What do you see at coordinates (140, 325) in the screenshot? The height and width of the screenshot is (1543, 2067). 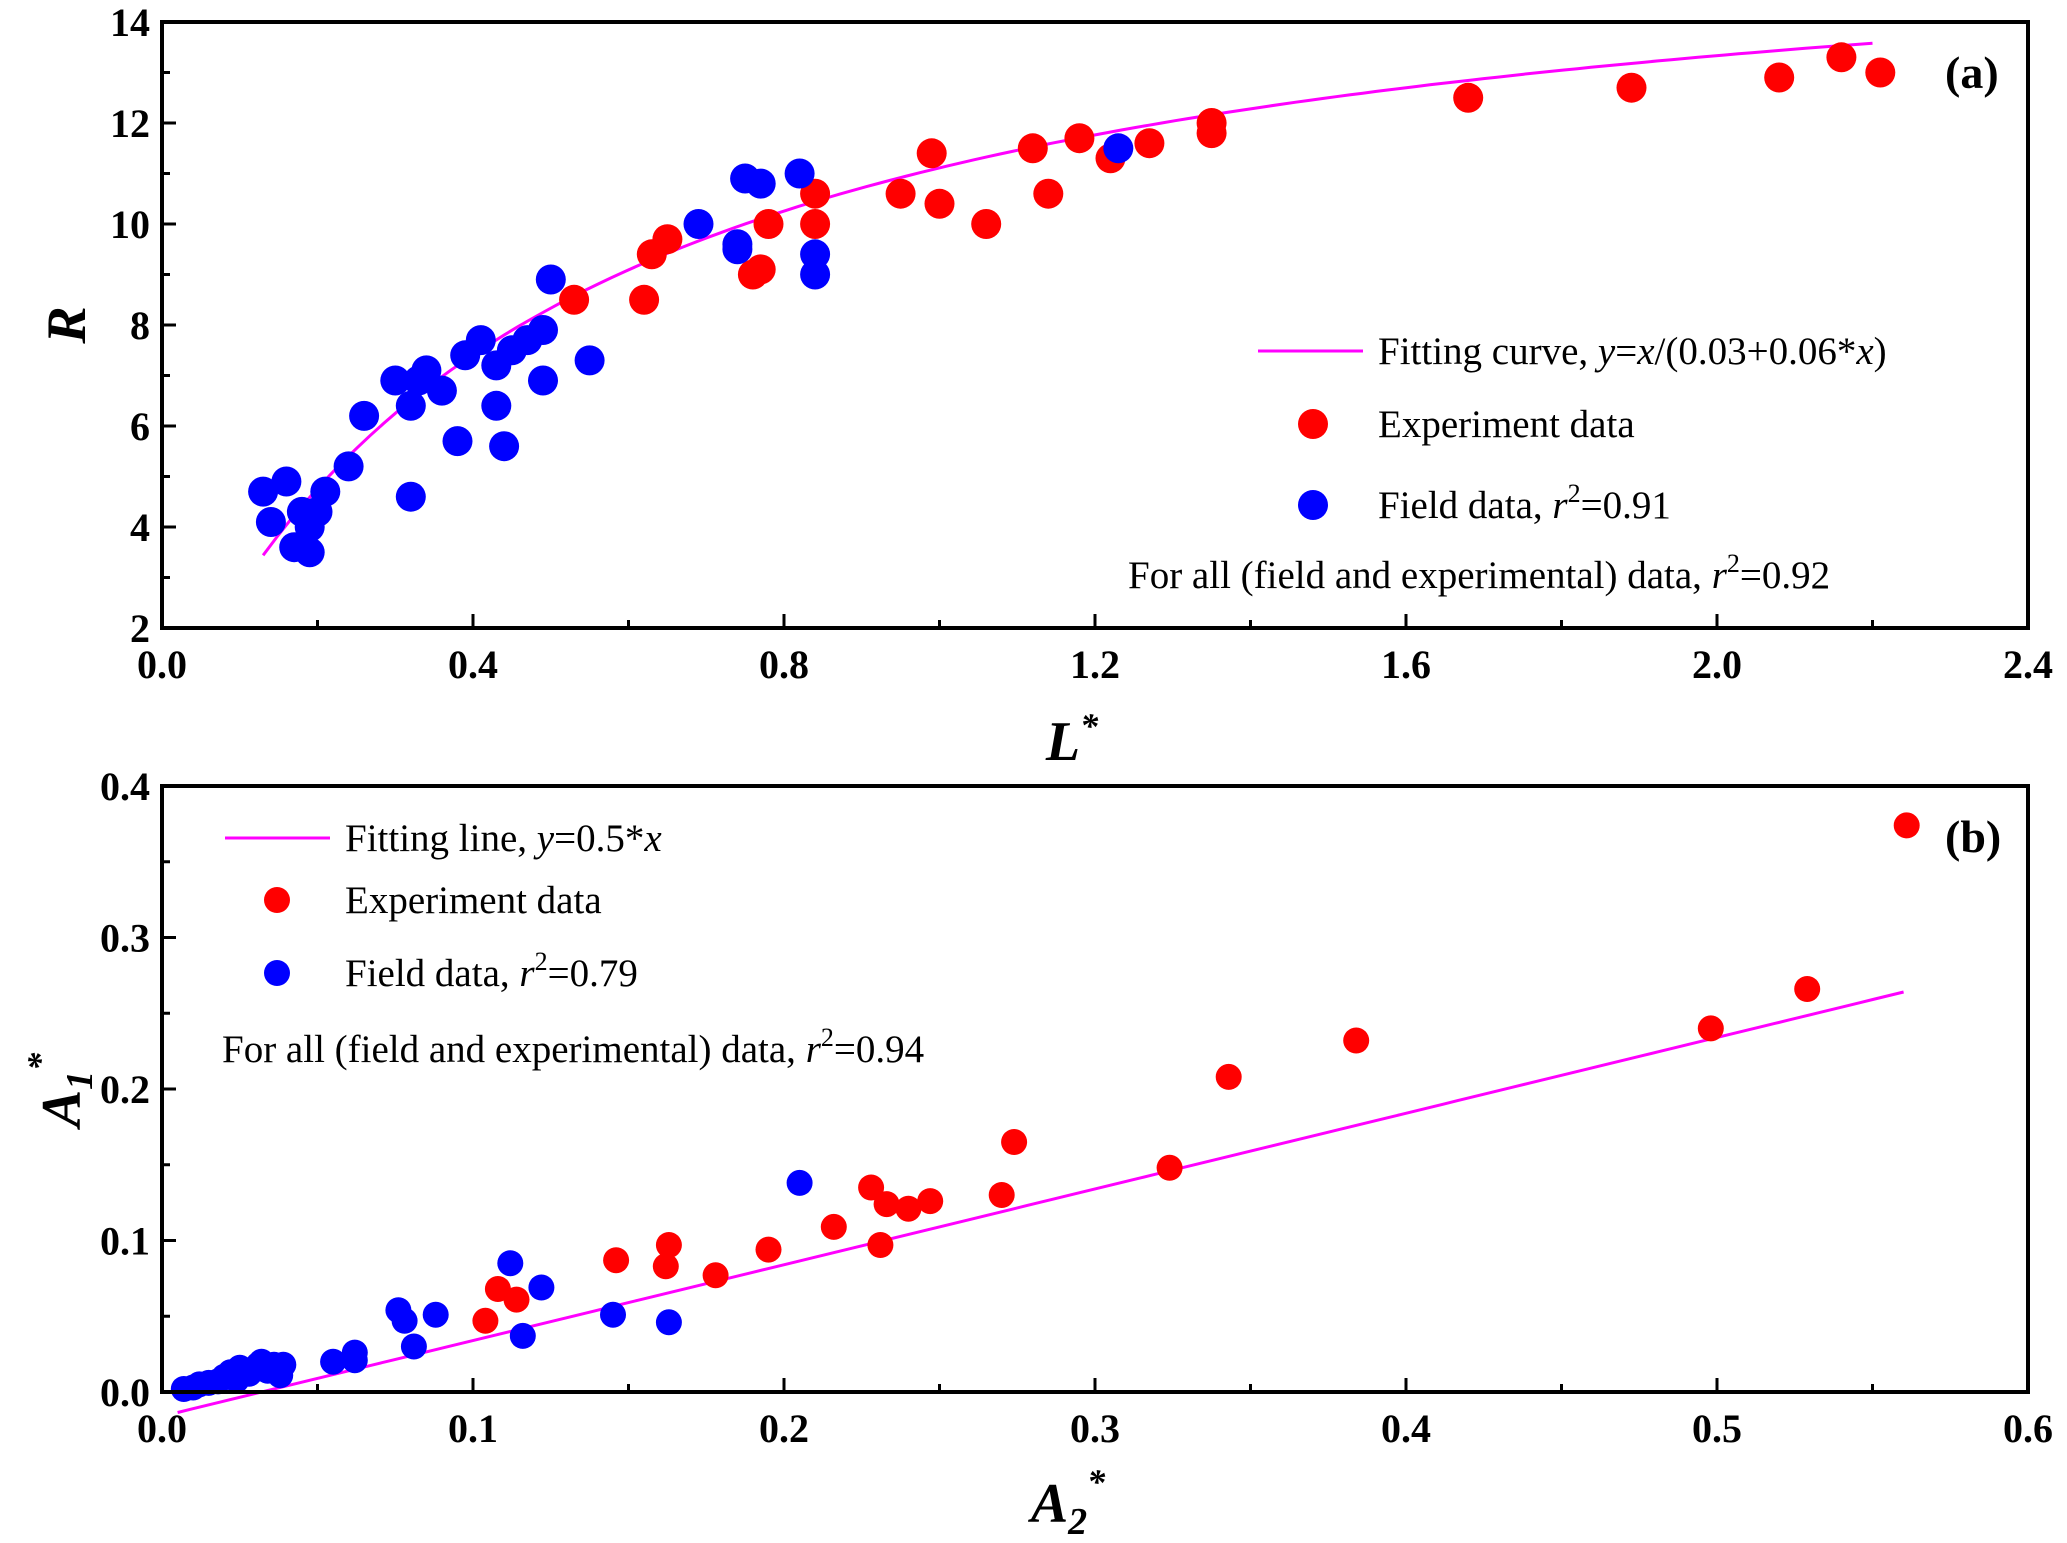 I see `panel-a-y-tick-label: 8` at bounding box center [140, 325].